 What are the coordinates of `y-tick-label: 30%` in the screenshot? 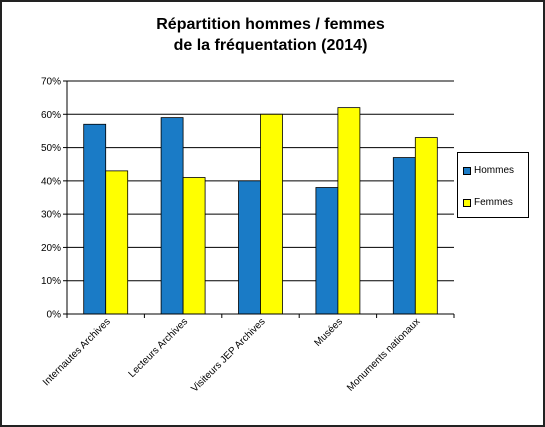 It's located at (51, 215).